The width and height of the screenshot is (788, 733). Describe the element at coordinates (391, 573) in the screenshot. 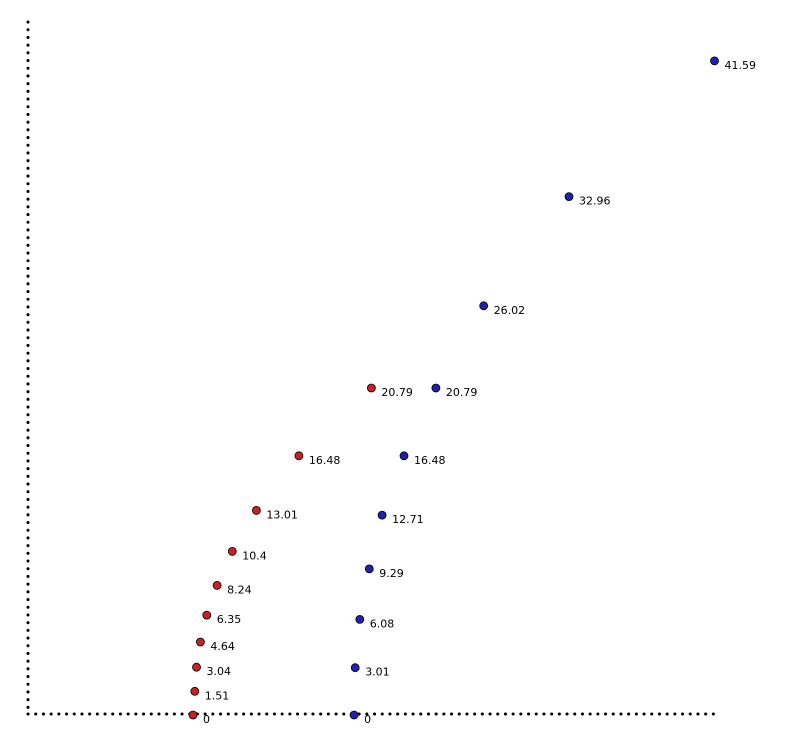

I see `data-label-s1-3: 9.29` at that location.